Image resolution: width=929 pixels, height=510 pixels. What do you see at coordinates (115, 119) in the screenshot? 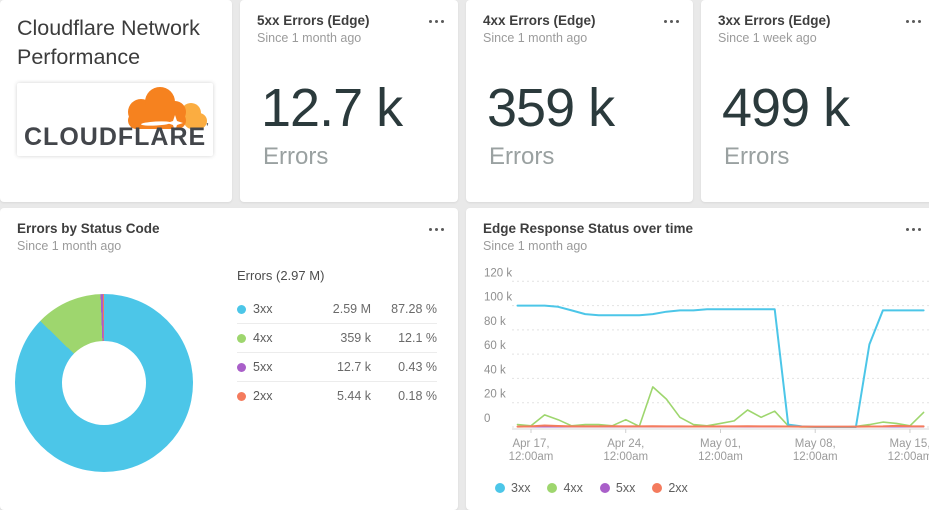
I see `cloudflare-logo: CLOUDFLARE'` at bounding box center [115, 119].